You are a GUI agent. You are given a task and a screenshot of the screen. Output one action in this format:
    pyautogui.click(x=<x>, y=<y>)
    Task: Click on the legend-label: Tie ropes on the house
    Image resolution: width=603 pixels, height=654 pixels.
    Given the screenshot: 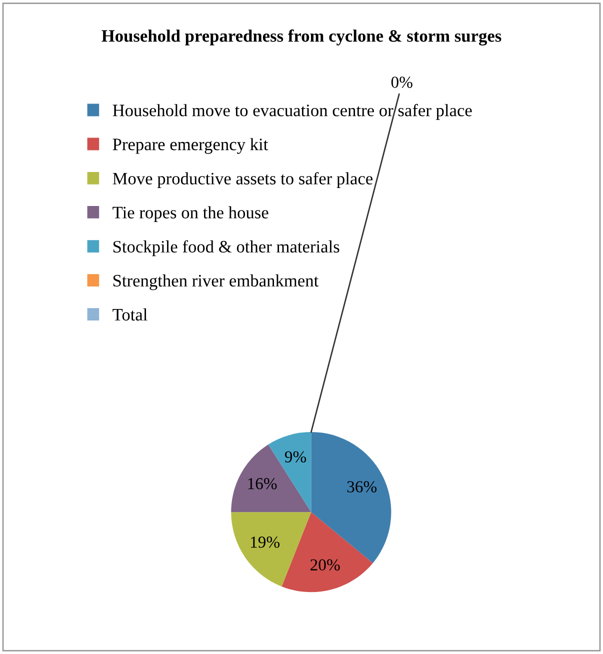 What is the action you would take?
    pyautogui.click(x=190, y=214)
    